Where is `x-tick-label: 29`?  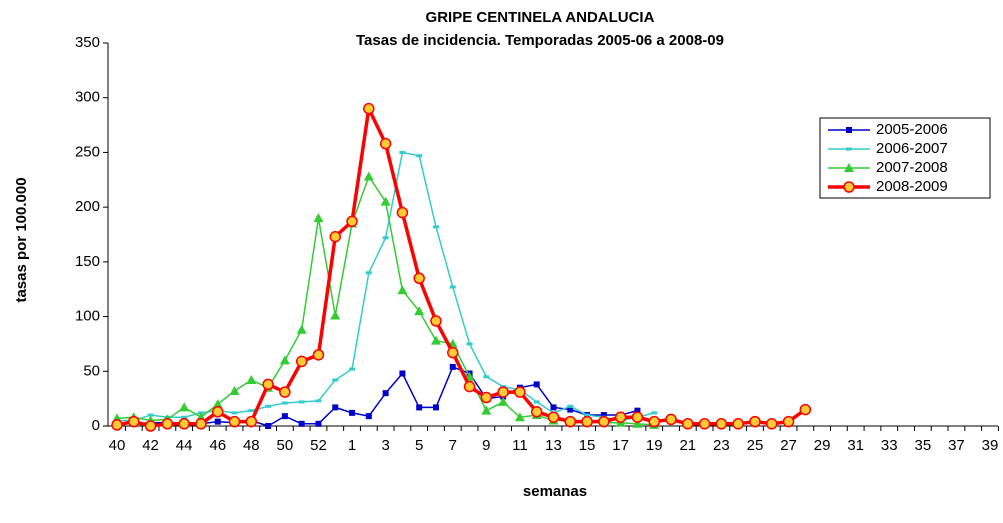 x-tick-label: 29 is located at coordinates (822, 445).